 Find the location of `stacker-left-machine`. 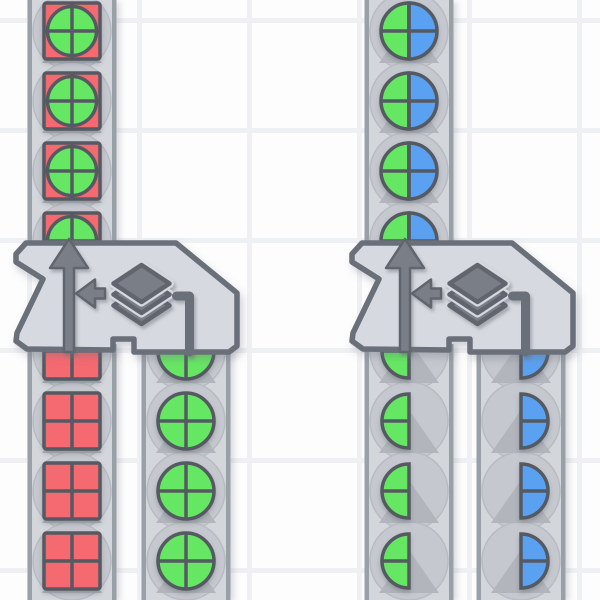

stacker-left-machine is located at coordinates (126, 297).